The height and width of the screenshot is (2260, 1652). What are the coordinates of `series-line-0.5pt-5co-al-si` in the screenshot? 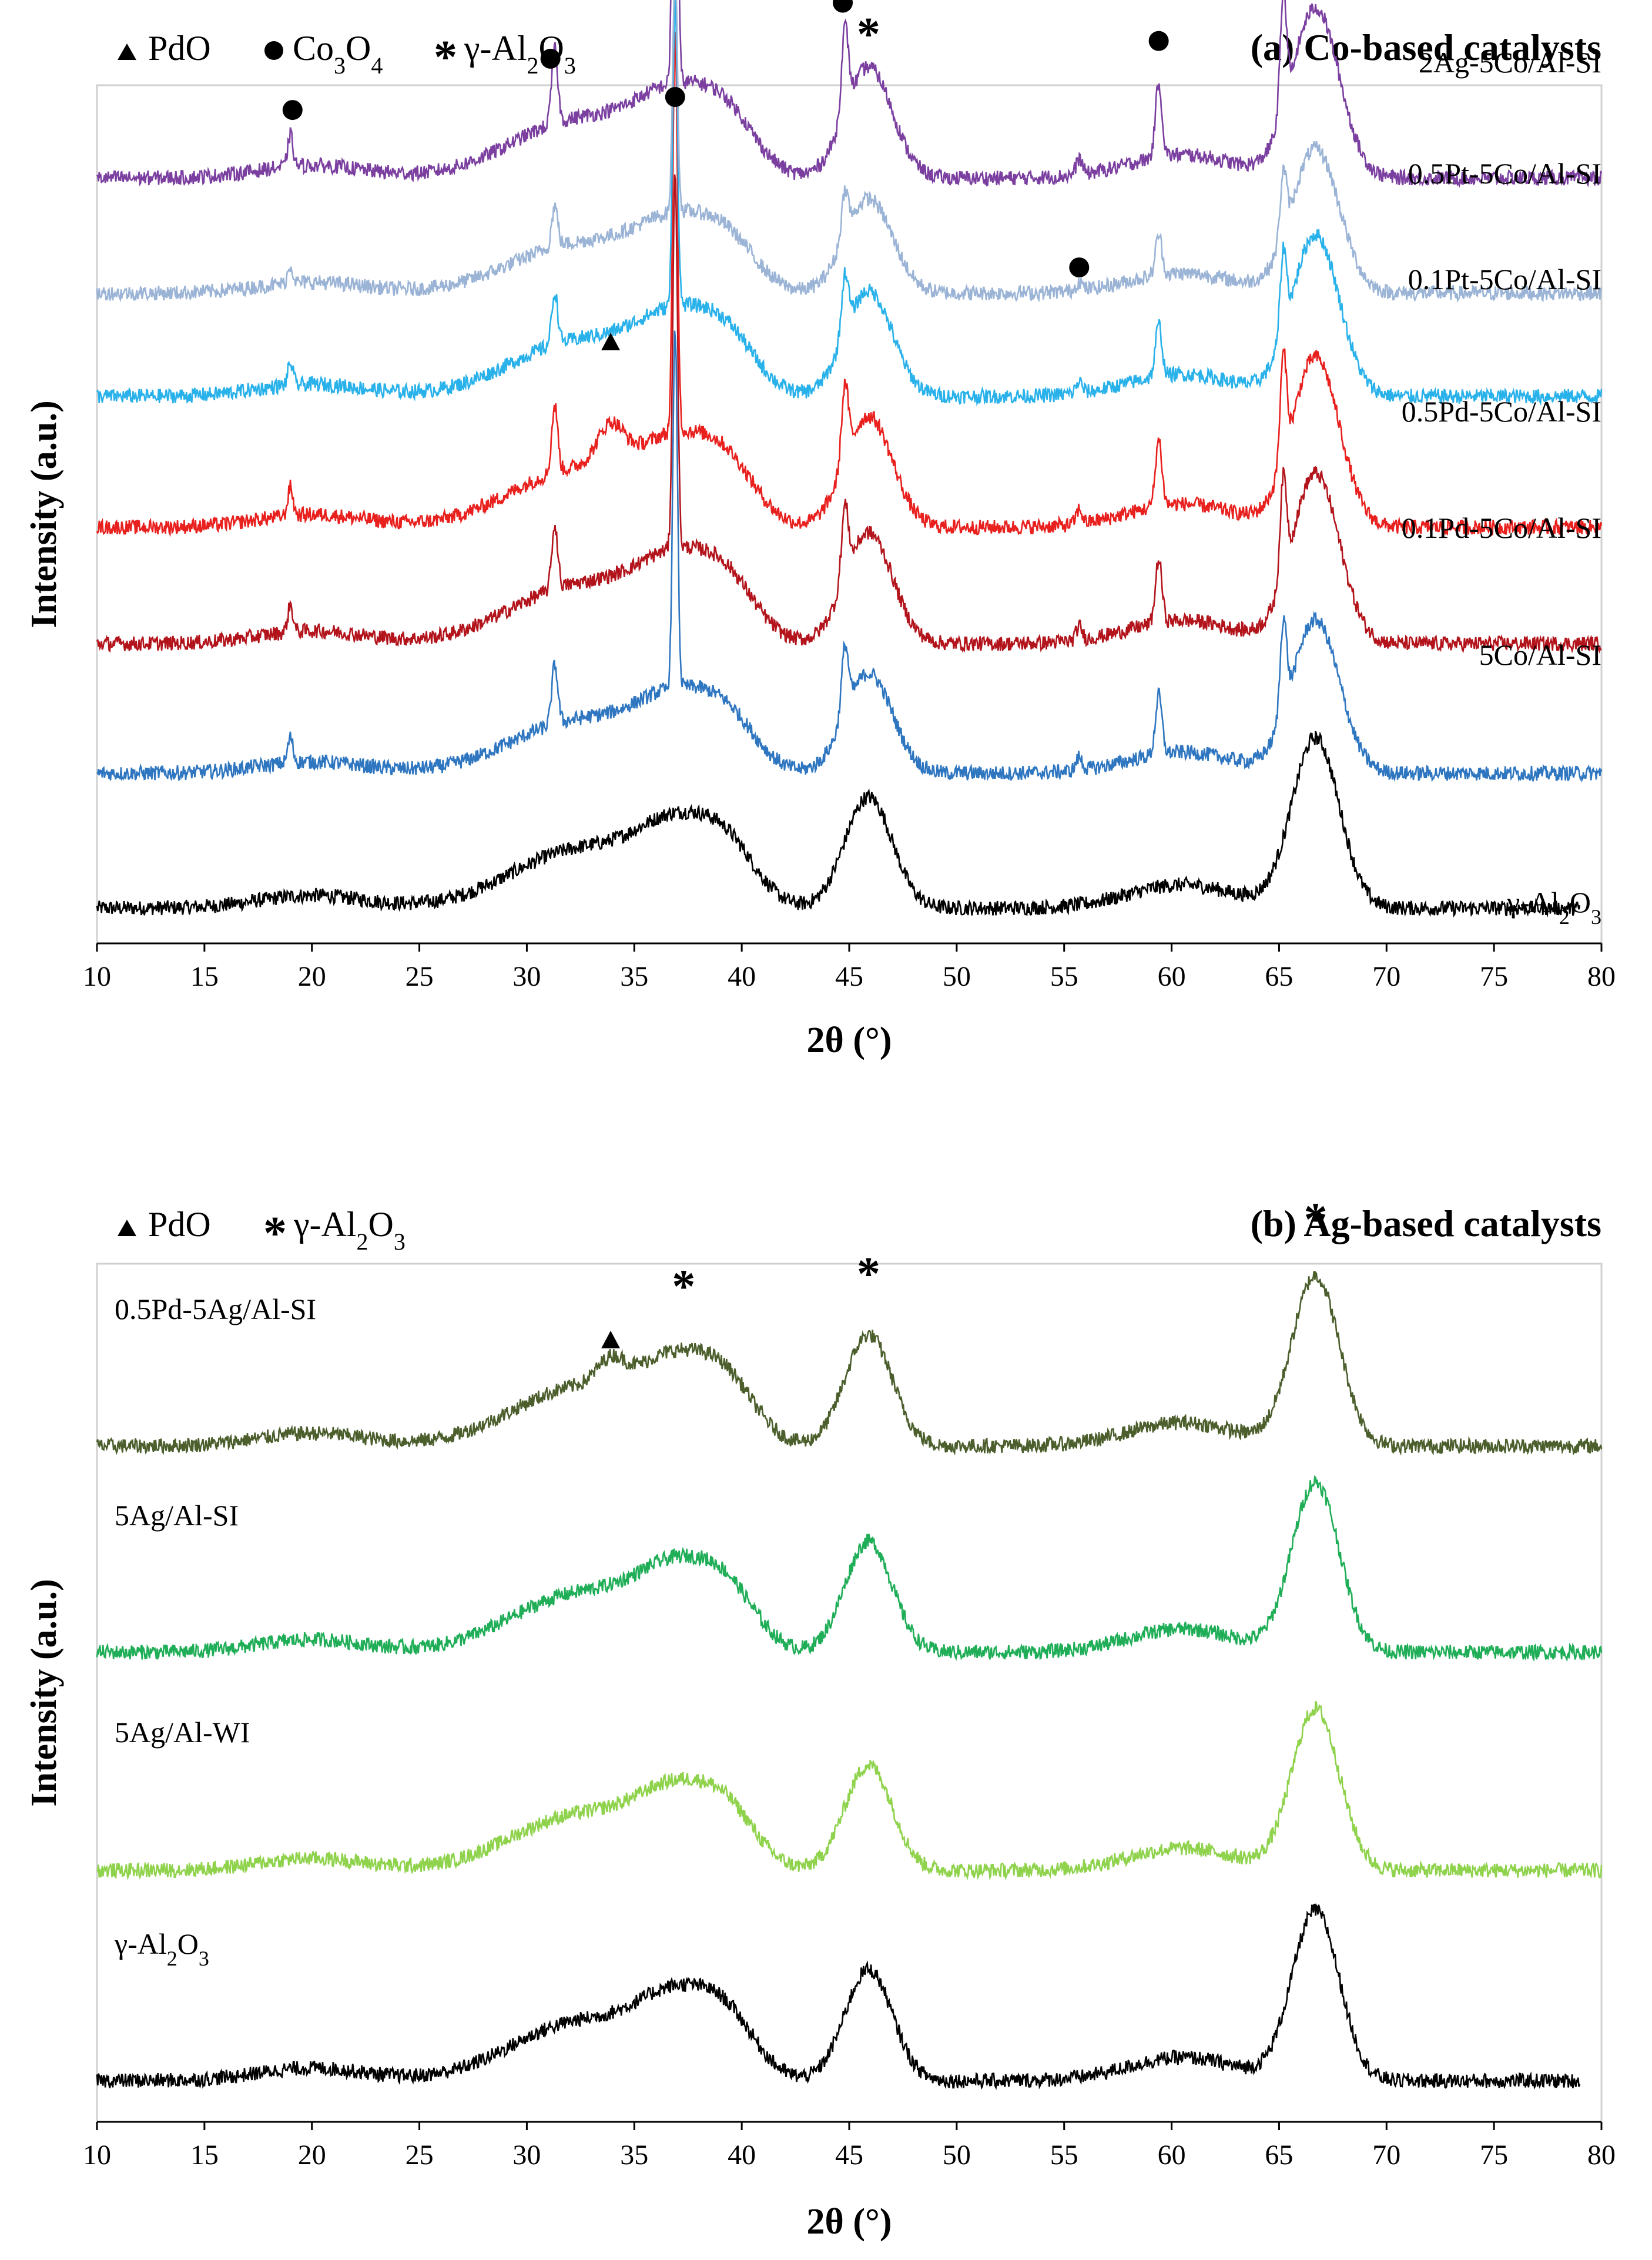 It's located at (849, 152).